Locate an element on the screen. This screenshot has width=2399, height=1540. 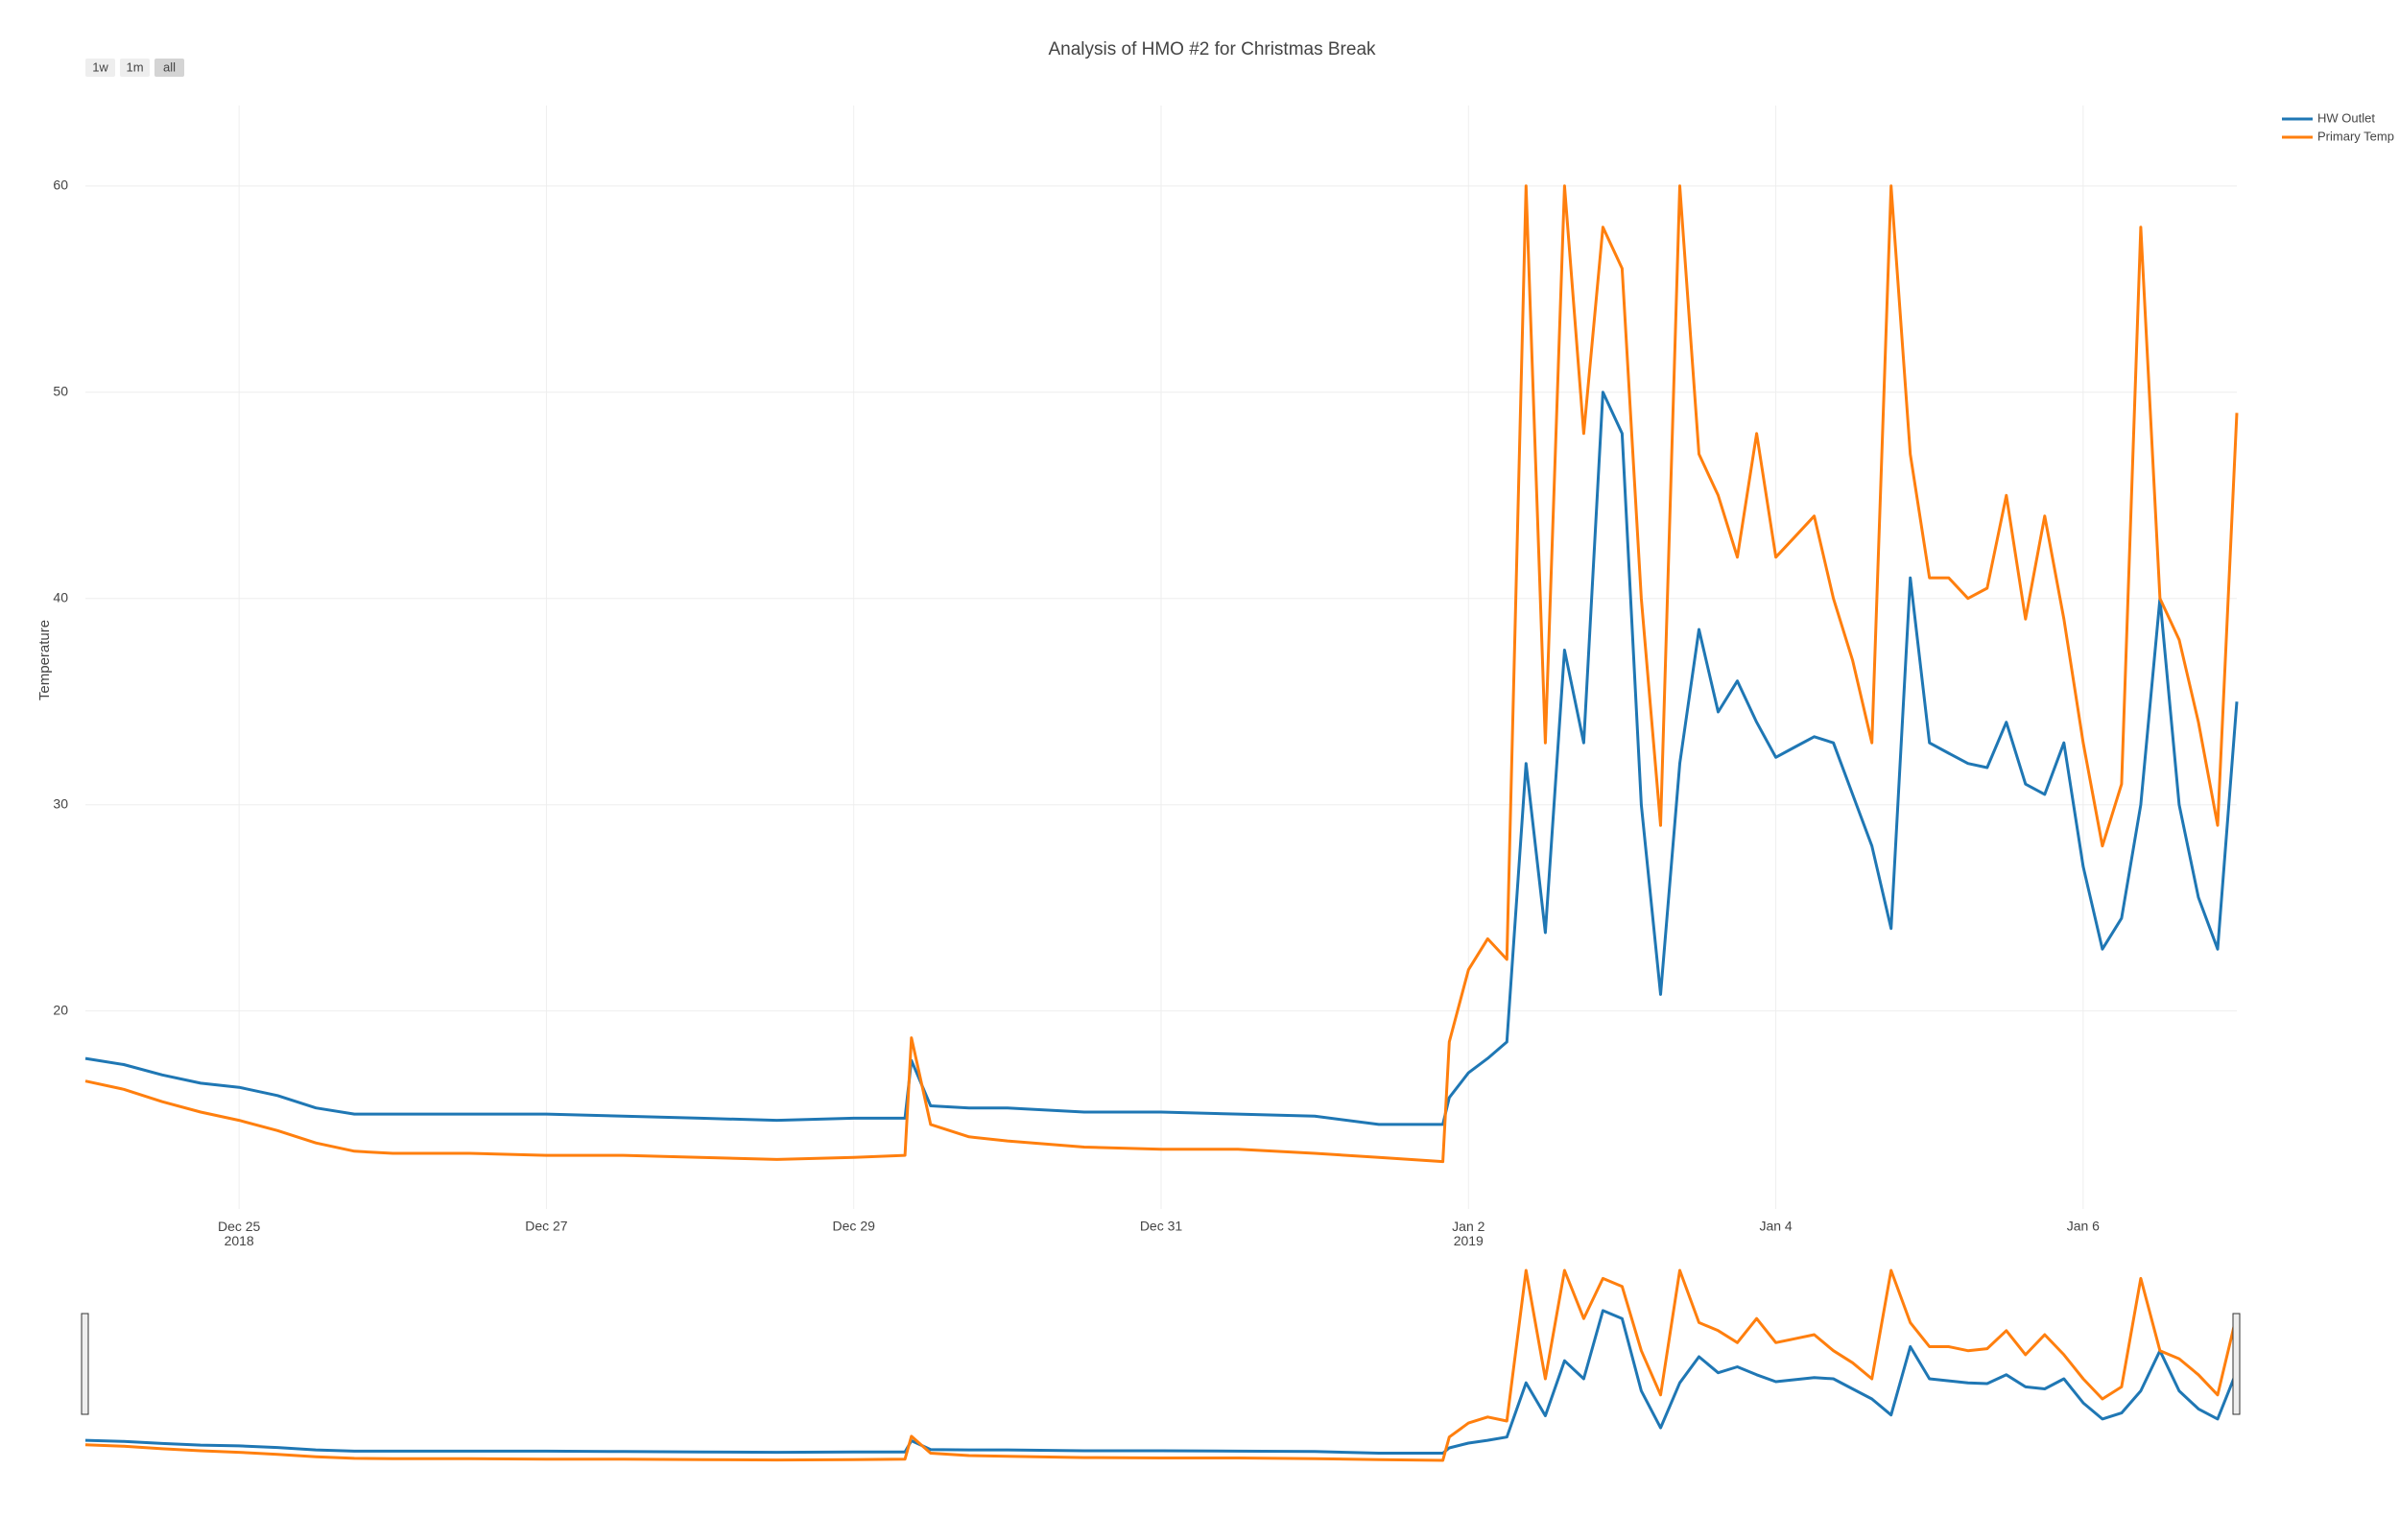
range-button-label: all is located at coordinates (169, 66).